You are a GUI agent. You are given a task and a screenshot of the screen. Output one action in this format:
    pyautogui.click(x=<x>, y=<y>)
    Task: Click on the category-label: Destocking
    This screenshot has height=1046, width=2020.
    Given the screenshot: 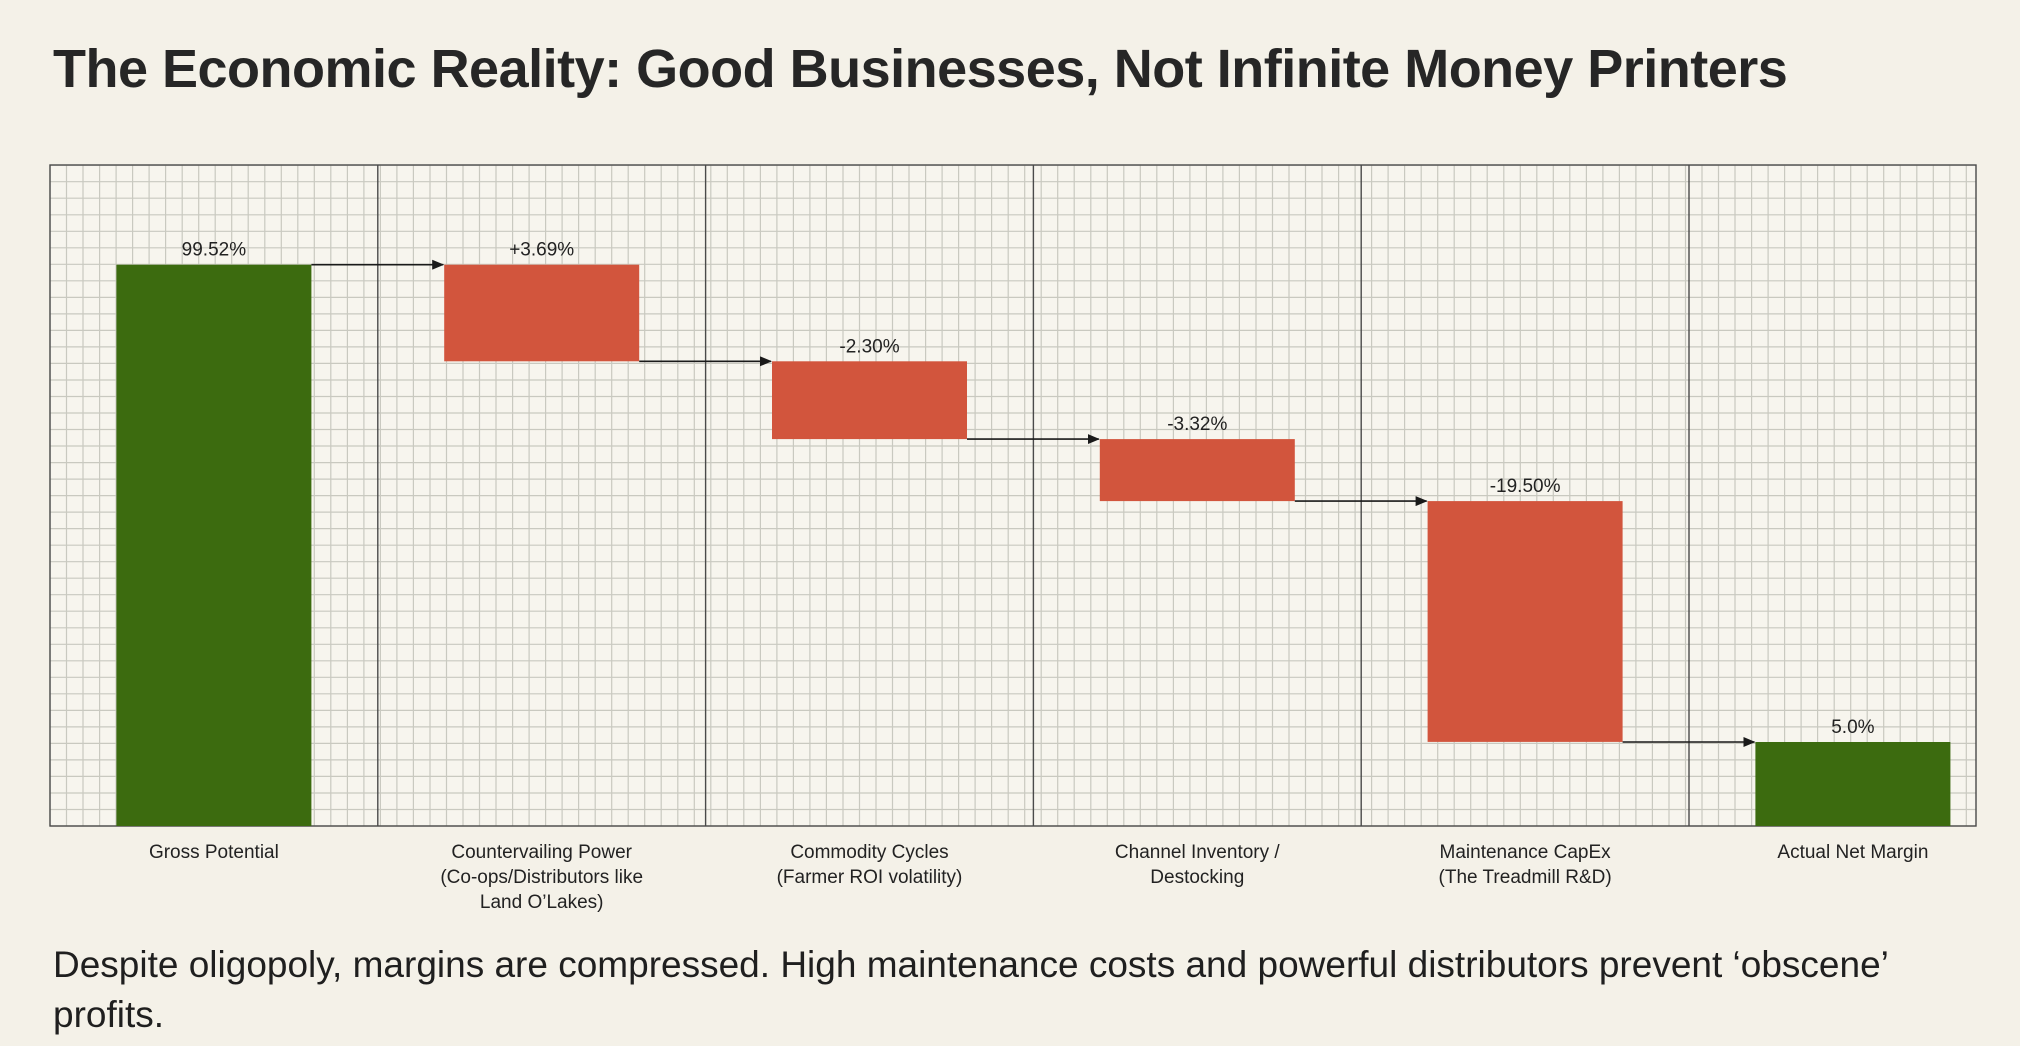 What is the action you would take?
    pyautogui.click(x=1197, y=877)
    